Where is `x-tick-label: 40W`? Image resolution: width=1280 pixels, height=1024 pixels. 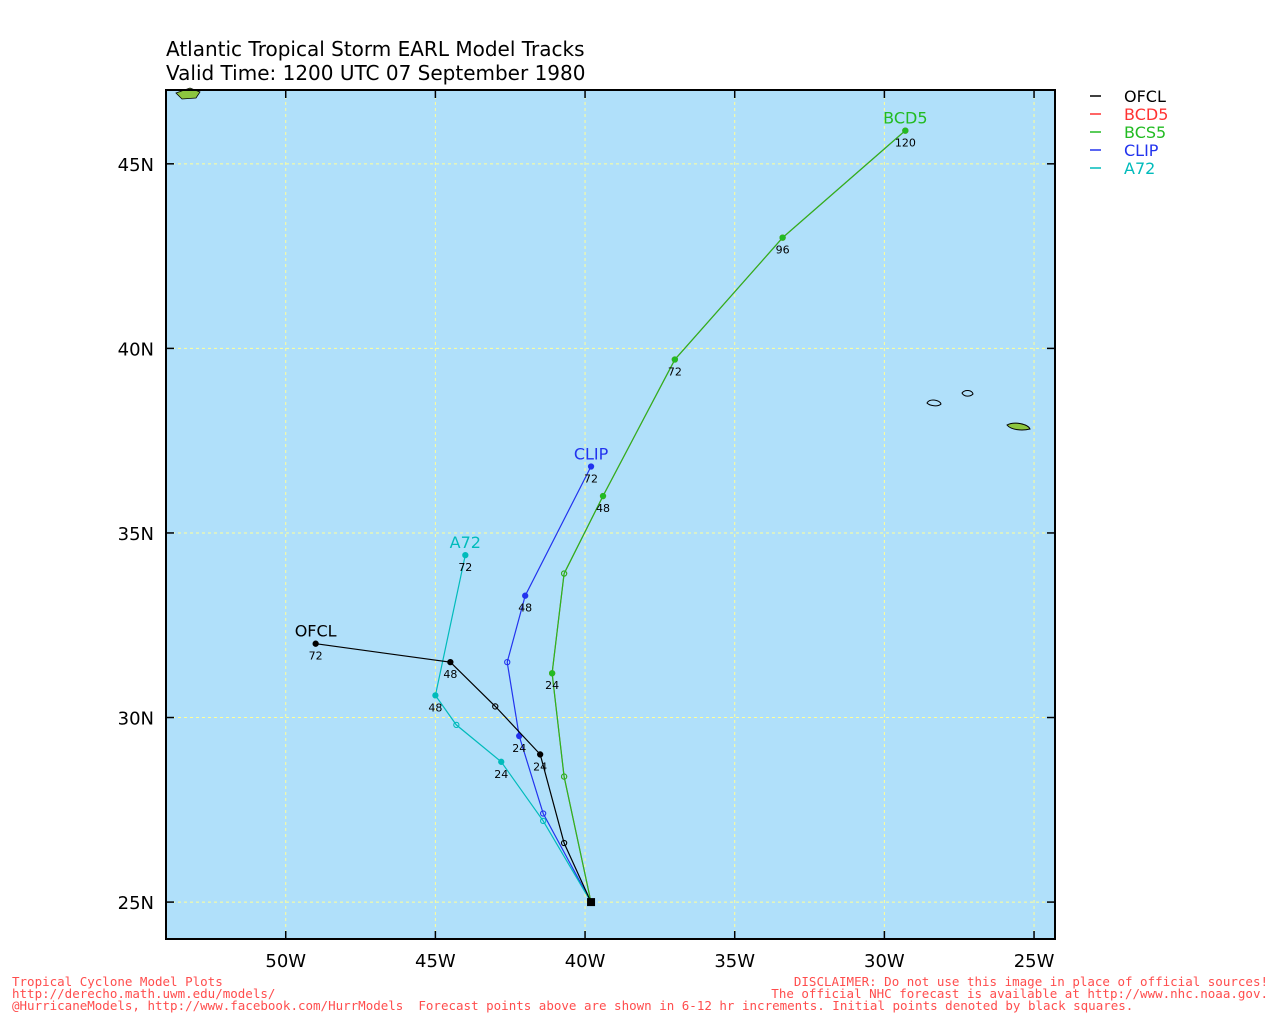
x-tick-label: 40W is located at coordinates (585, 961).